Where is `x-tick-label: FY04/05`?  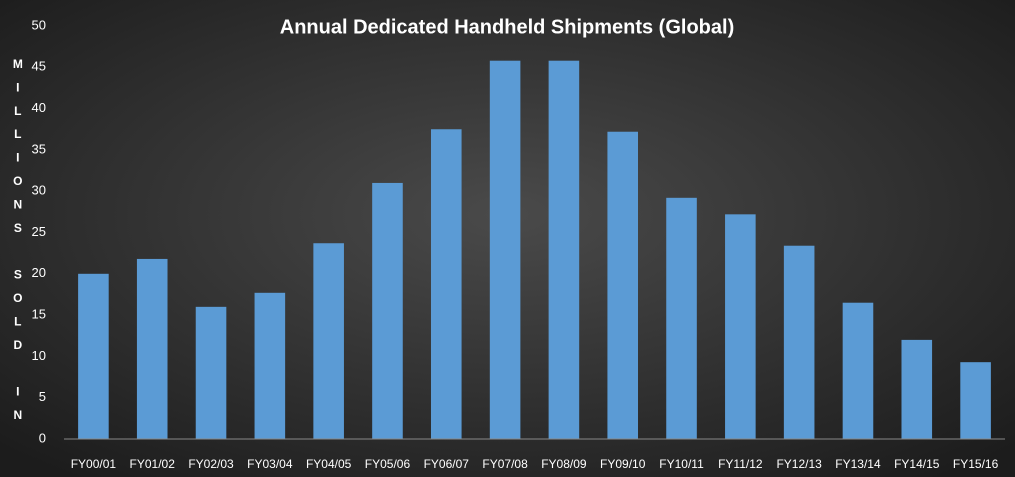 x-tick-label: FY04/05 is located at coordinates (329, 464).